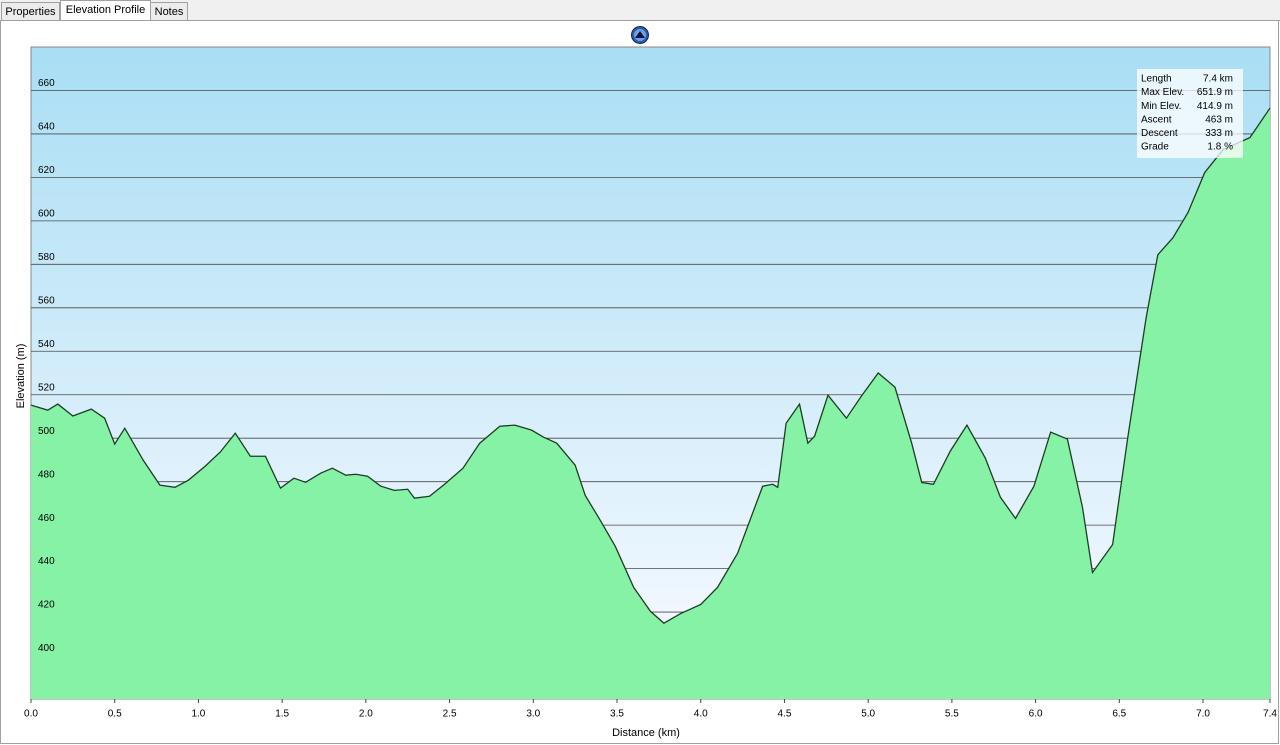 This screenshot has height=745, width=1280. What do you see at coordinates (640, 35) in the screenshot?
I see `collapse-button` at bounding box center [640, 35].